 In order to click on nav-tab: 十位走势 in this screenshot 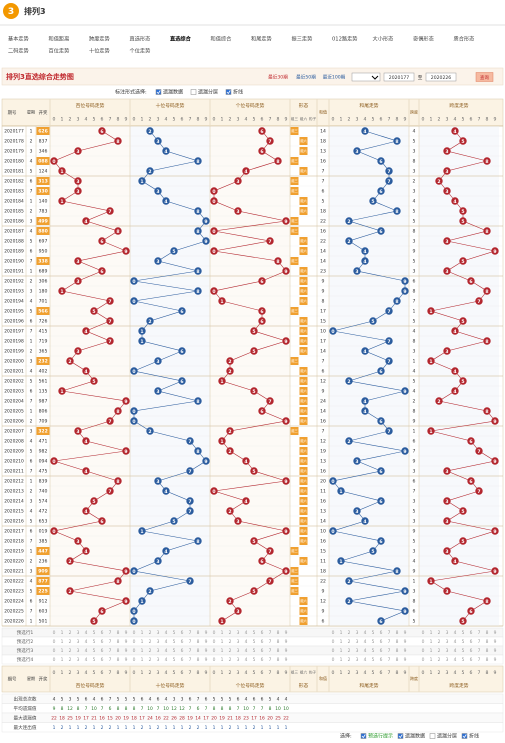, I will do `click(99, 51)`.